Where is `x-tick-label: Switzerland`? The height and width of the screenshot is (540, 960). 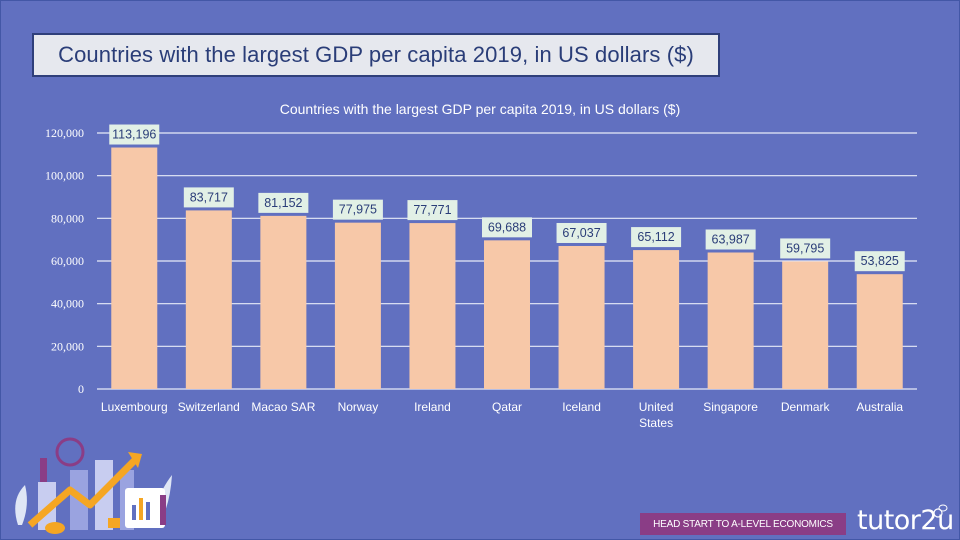
x-tick-label: Switzerland is located at coordinates (209, 407).